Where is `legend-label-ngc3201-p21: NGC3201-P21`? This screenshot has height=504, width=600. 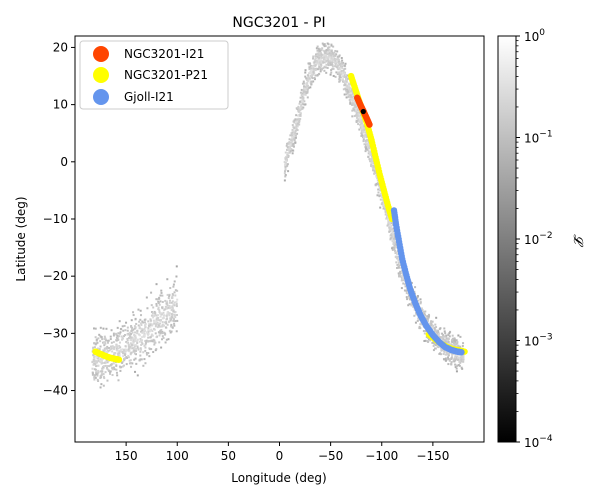
legend-label-ngc3201-p21: NGC3201-P21 is located at coordinates (166, 75).